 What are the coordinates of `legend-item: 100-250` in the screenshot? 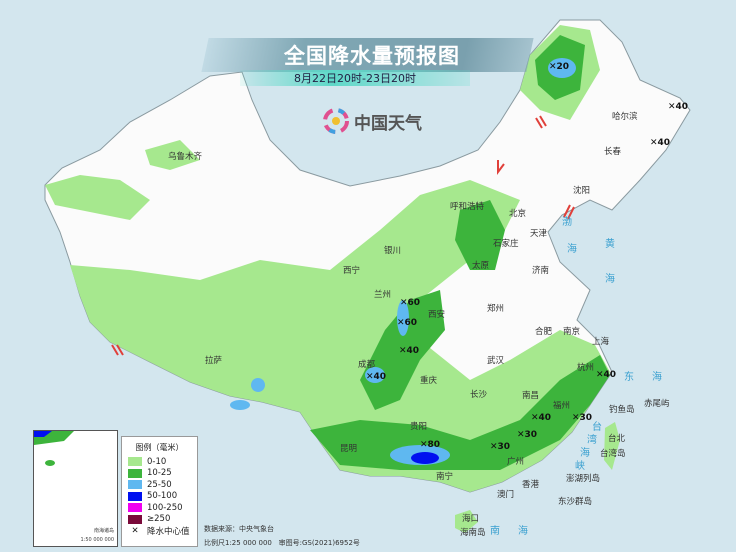 It's located at (159, 508).